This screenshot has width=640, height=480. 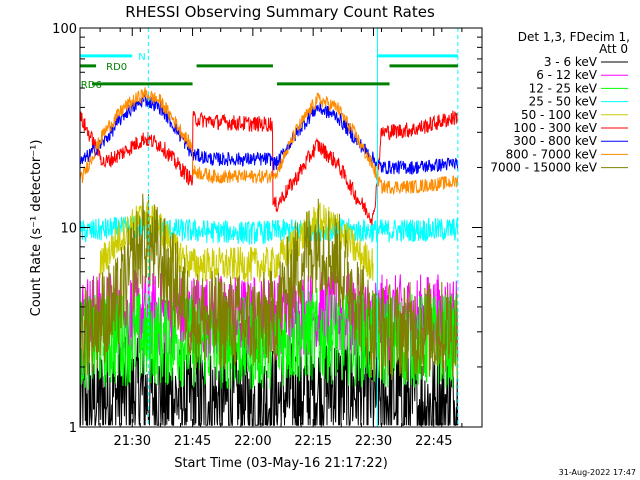 What do you see at coordinates (192, 441) in the screenshot?
I see `x-tick-label-1: 21:45` at bounding box center [192, 441].